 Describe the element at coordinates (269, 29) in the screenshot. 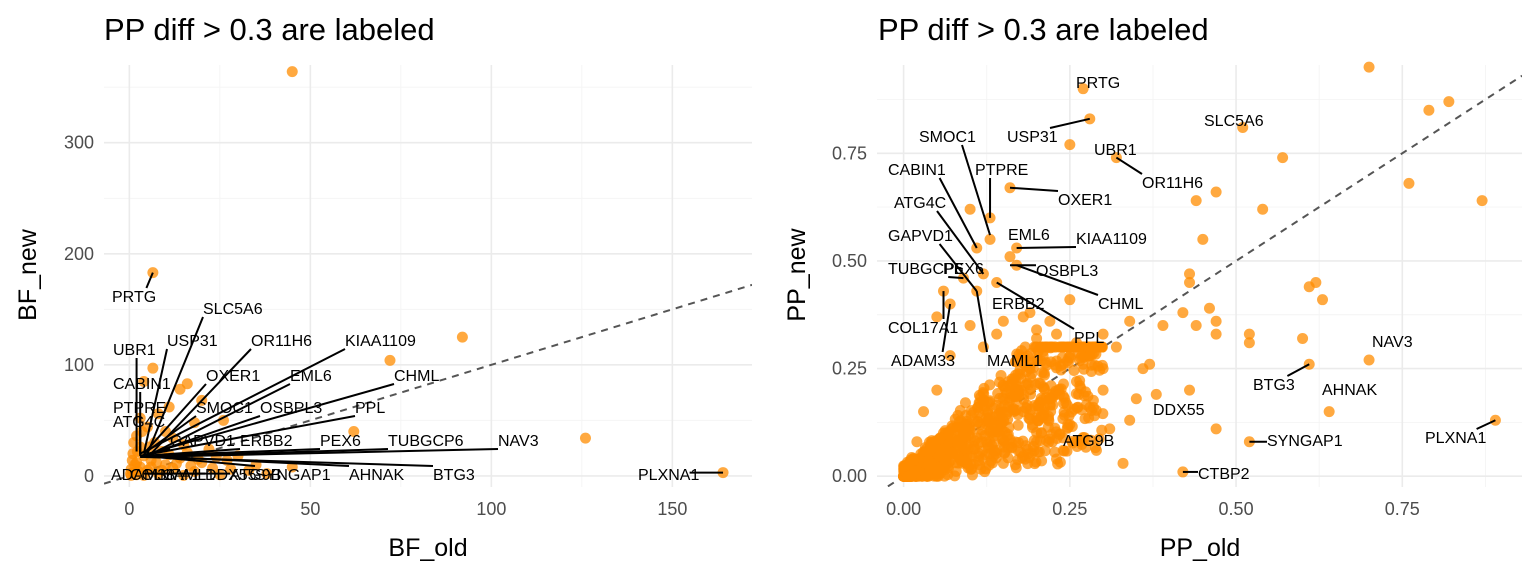

I see `panel1-title: PP diff > 0.3 are labeled` at that location.